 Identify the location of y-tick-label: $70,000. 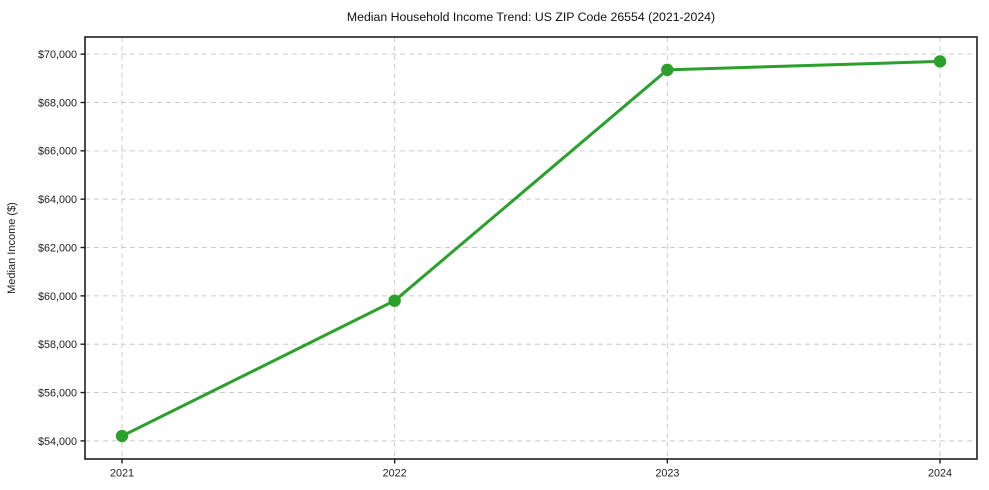
(57, 55).